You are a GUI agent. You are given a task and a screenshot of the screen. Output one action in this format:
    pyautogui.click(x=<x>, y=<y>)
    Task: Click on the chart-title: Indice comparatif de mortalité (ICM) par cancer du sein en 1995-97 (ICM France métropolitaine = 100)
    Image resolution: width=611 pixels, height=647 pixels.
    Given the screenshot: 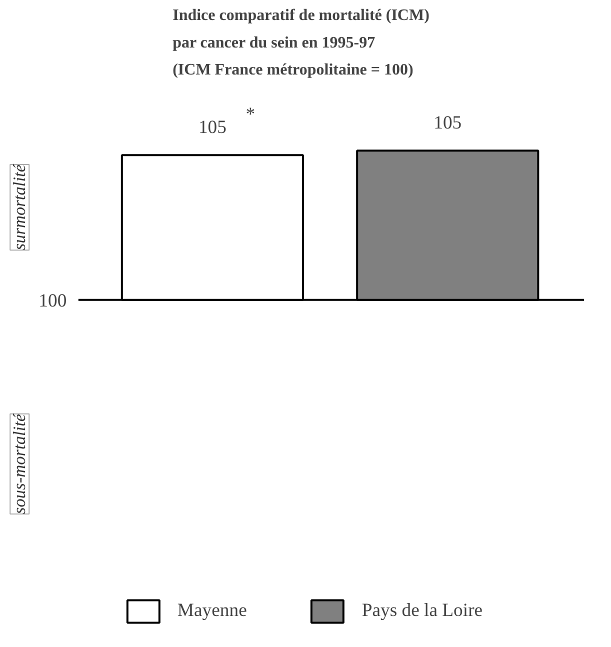 What is the action you would take?
    pyautogui.click(x=301, y=42)
    